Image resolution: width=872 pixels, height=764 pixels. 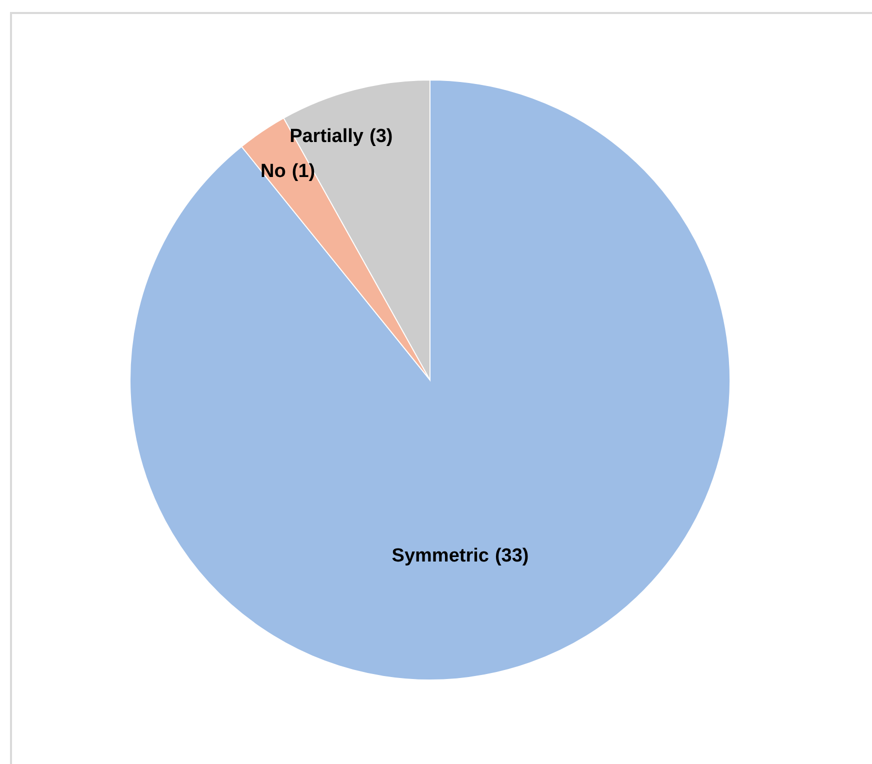 What do you see at coordinates (381, 137) in the screenshot?
I see `data-label: (3)` at bounding box center [381, 137].